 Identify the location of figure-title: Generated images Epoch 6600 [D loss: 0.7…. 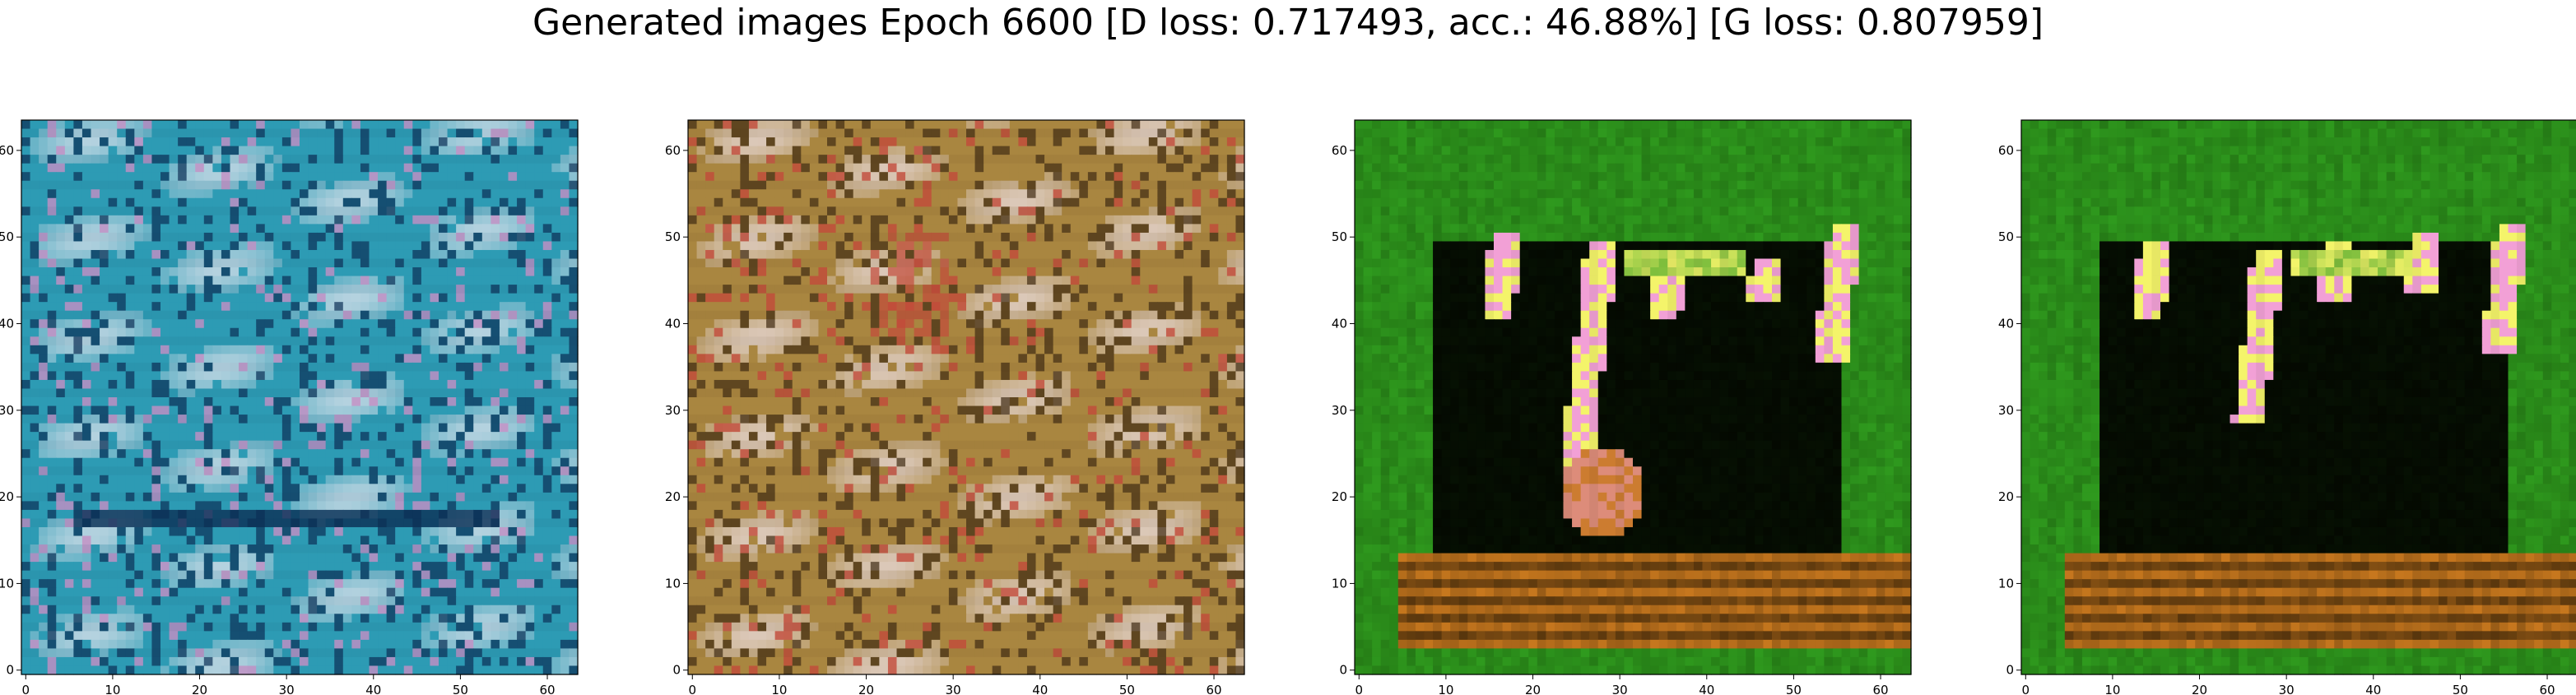
(1288, 23).